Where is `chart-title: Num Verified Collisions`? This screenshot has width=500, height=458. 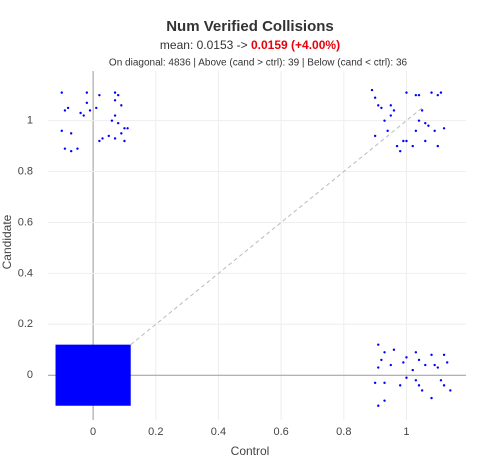
chart-title: Num Verified Collisions is located at coordinates (250, 26).